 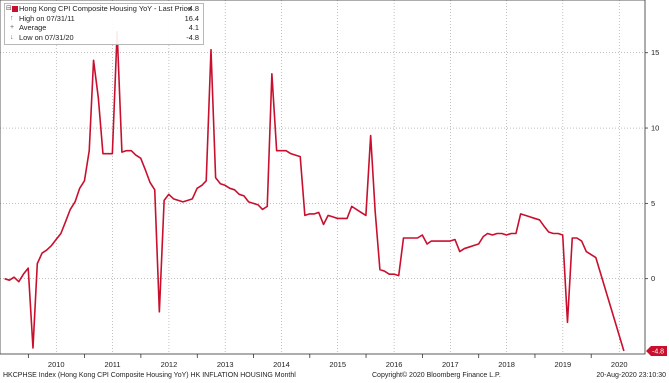 I want to click on legend-average-value: 4.1, so click(x=193, y=27).